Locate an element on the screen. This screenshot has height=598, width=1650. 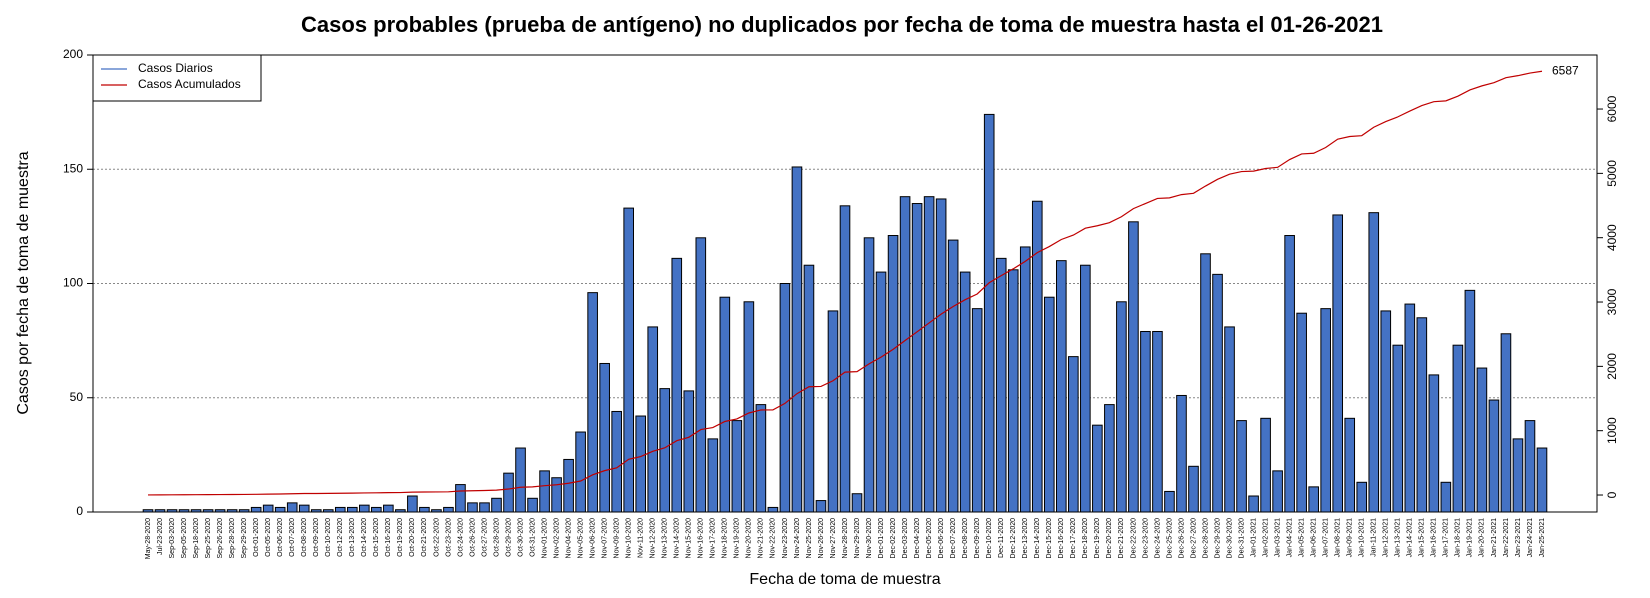
x-tick-label: Dec-15-2020 is located at coordinates (1049, 538).